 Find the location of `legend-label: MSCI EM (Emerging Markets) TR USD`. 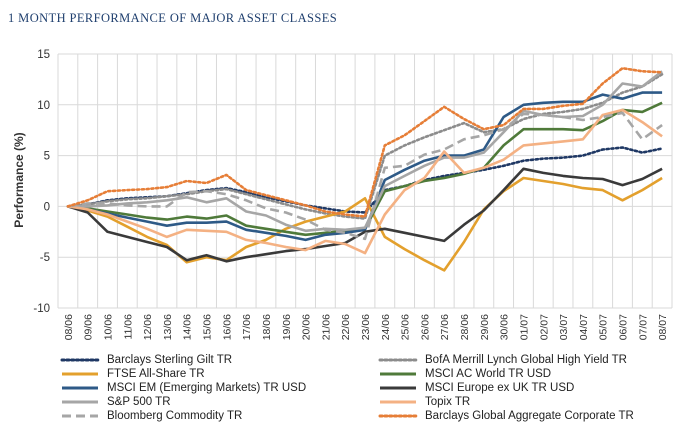

legend-label: MSCI EM (Emerging Markets) TR USD is located at coordinates (207, 388).